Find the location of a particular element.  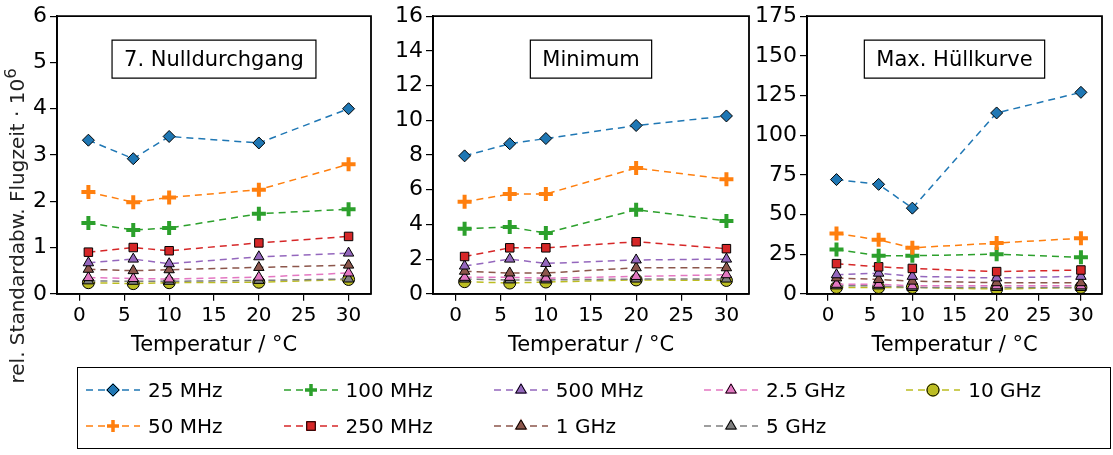

legend-label: 500 MHz is located at coordinates (599, 390).